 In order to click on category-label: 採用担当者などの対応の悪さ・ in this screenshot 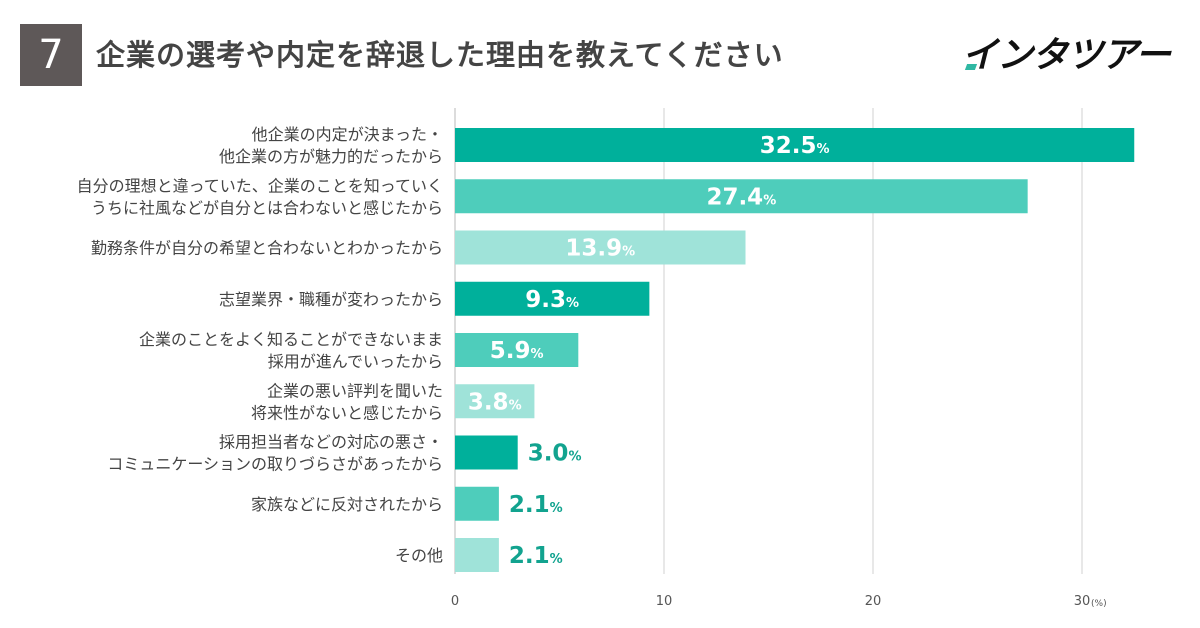, I will do `click(331, 442)`.